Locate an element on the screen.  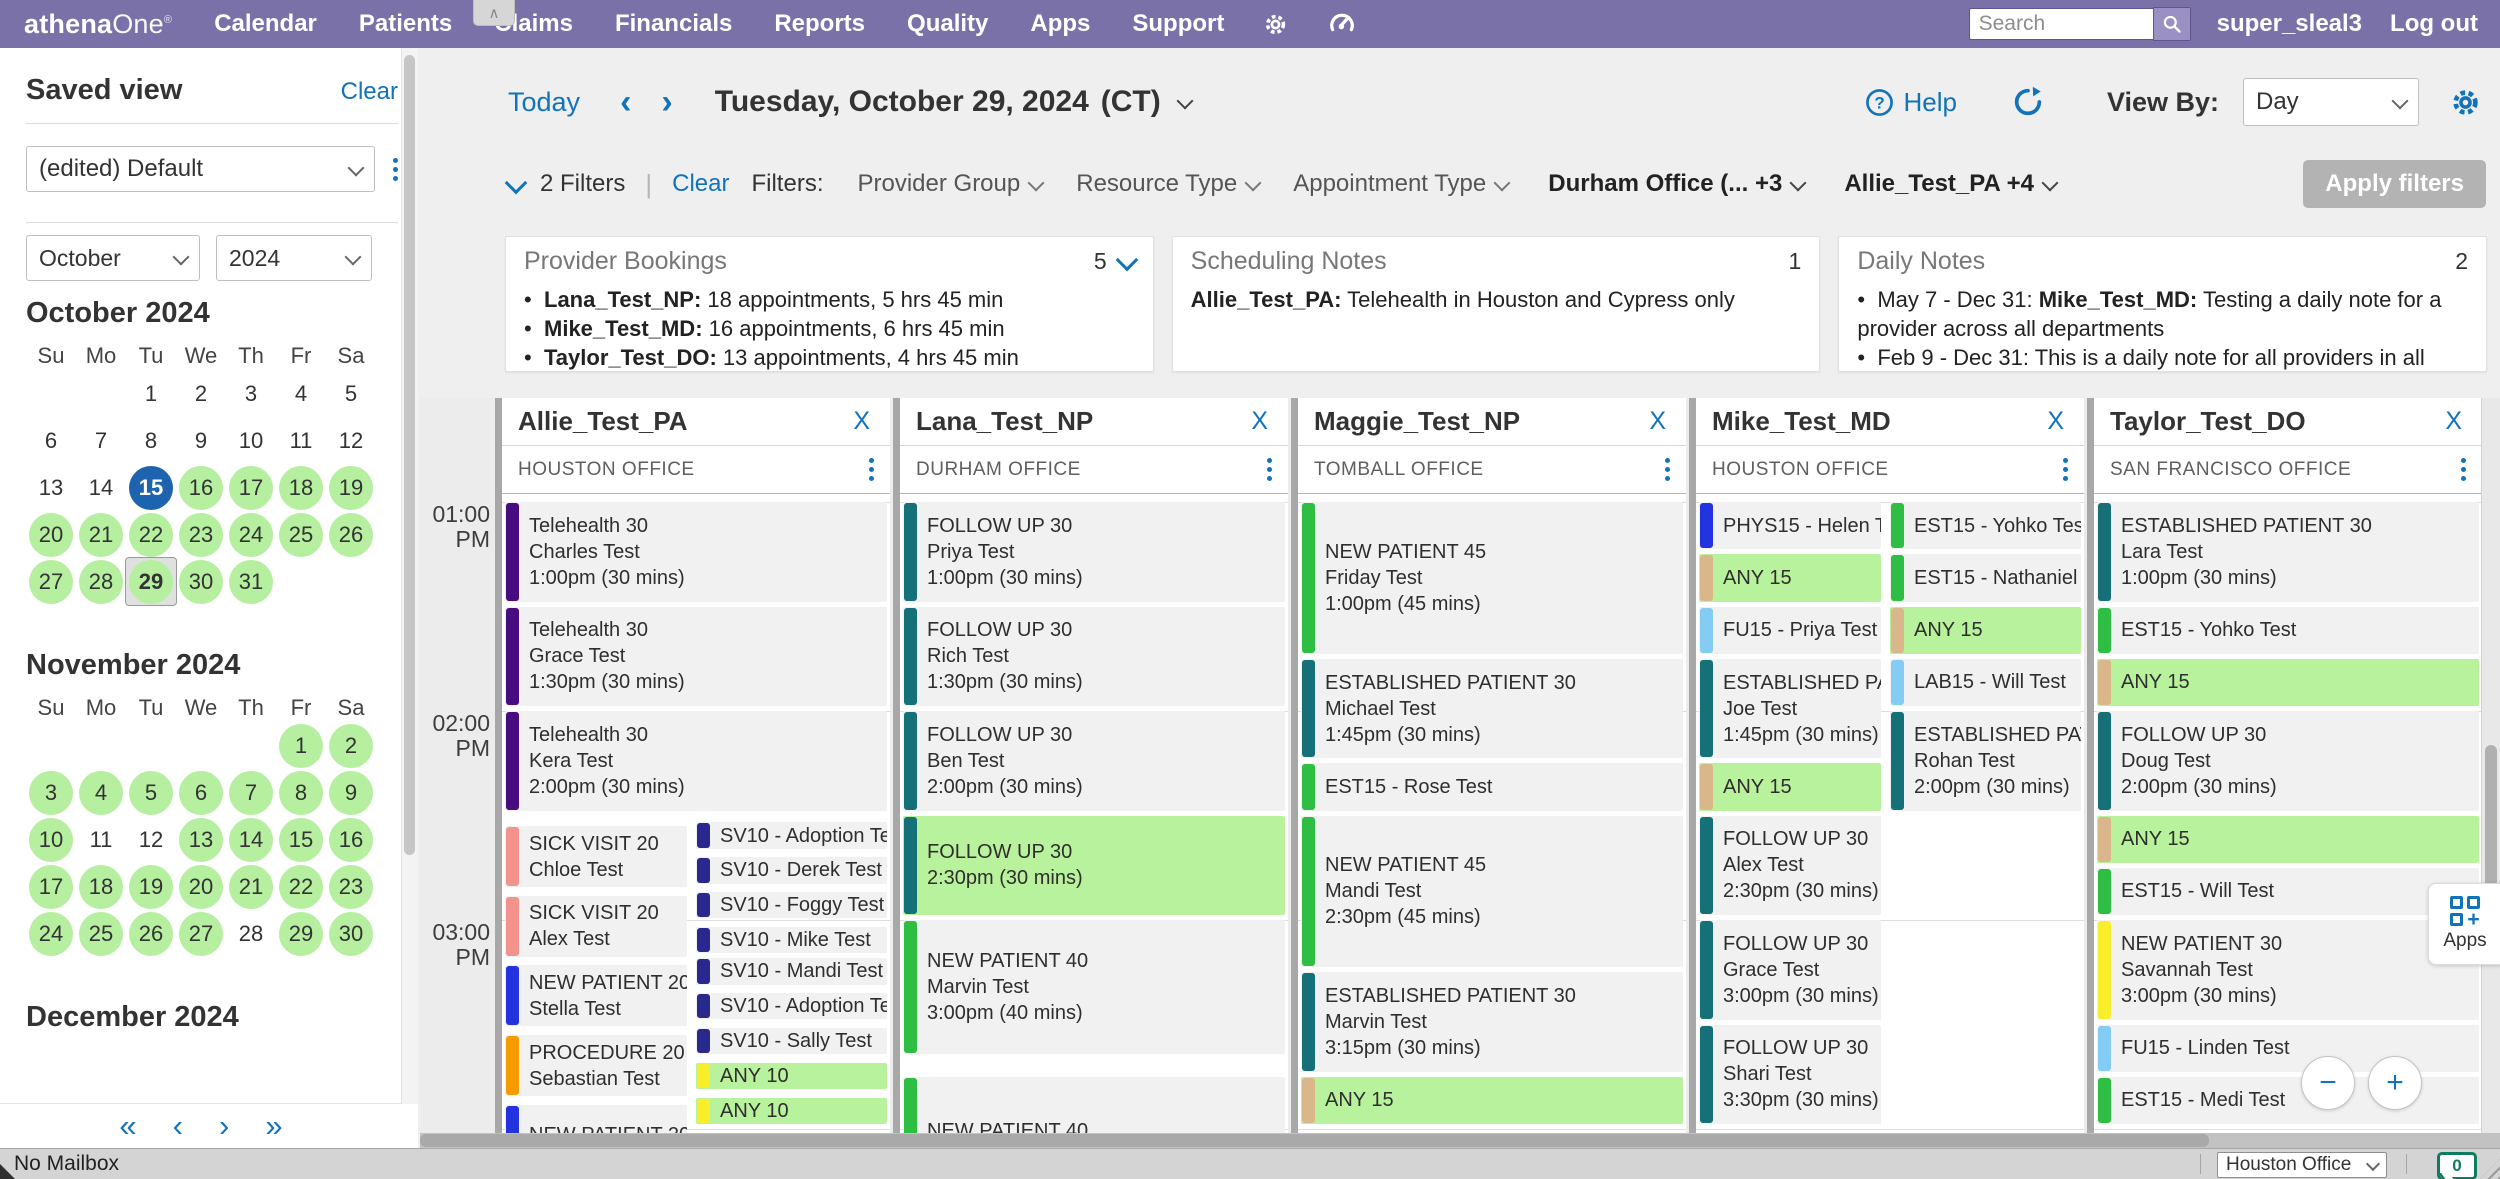
appointment-card: SV10 - Derek Test is located at coordinates (791, 870).